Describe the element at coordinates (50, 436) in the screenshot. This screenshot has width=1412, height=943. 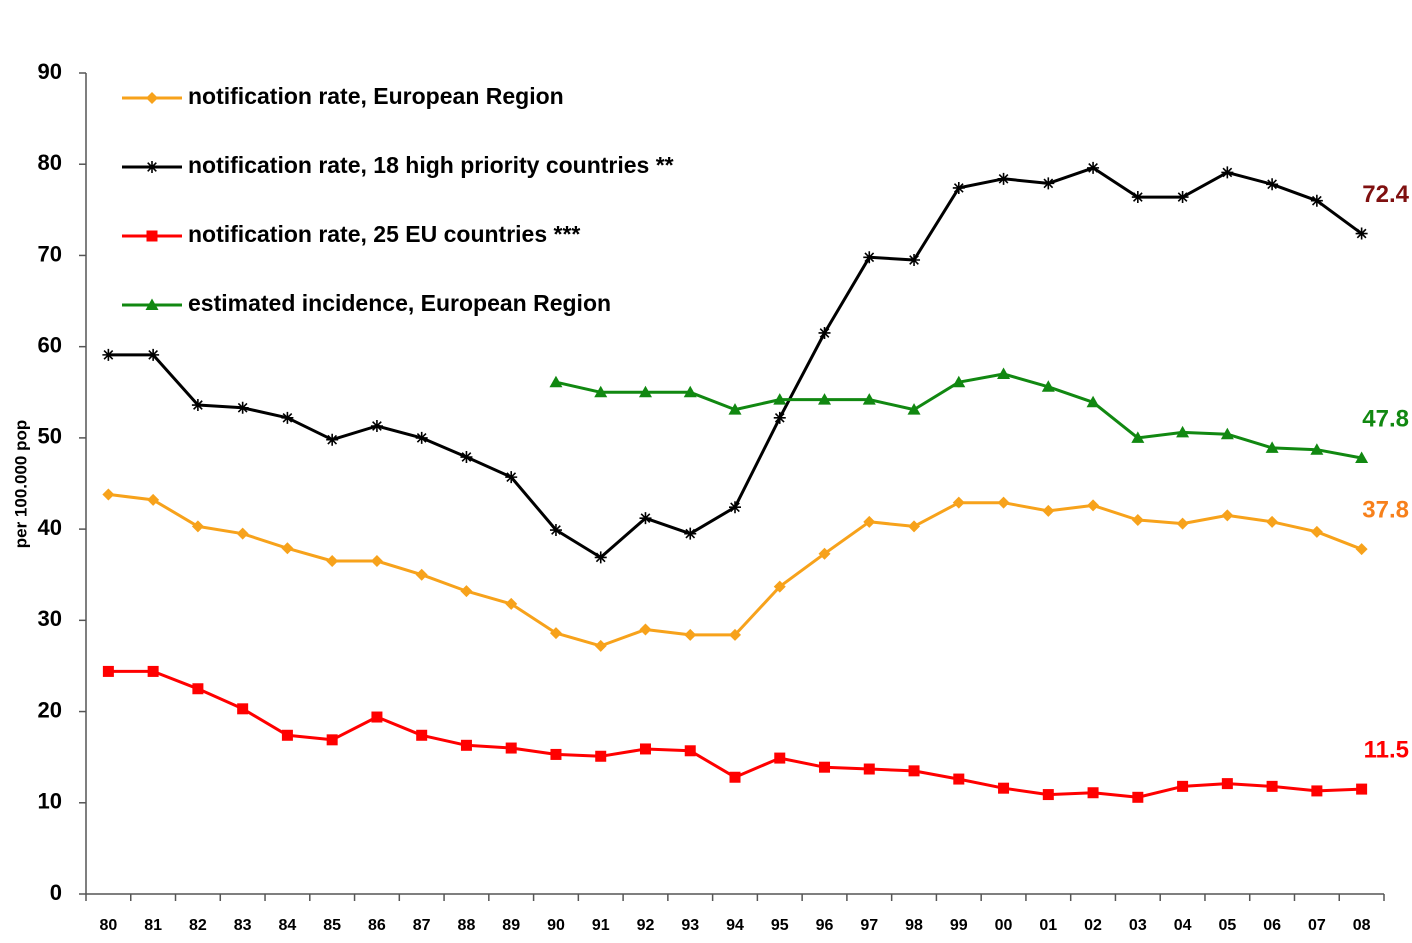
I see `y-tick-label: 50` at that location.